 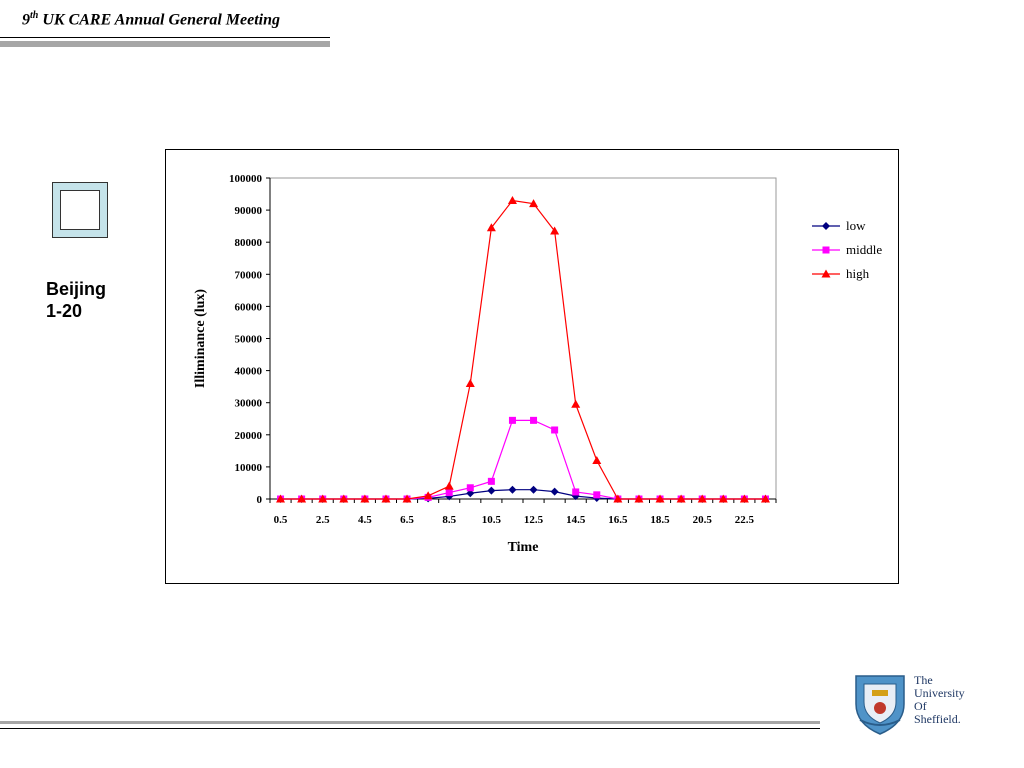 What do you see at coordinates (76, 300) in the screenshot?
I see `location-label: Beijing 1-20` at bounding box center [76, 300].